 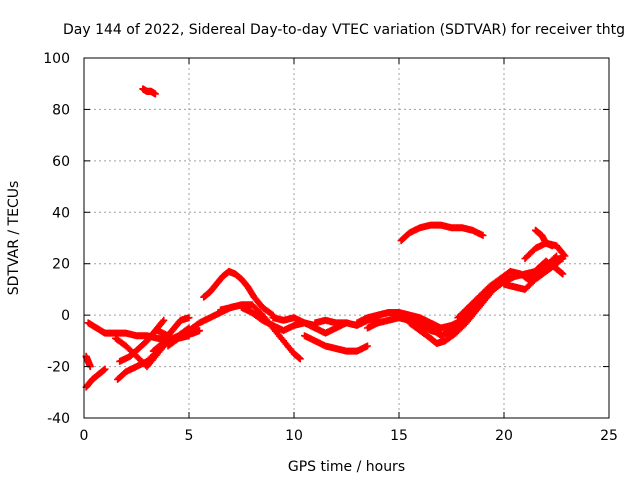 I want to click on series-track-aa, so click(x=544, y=238).